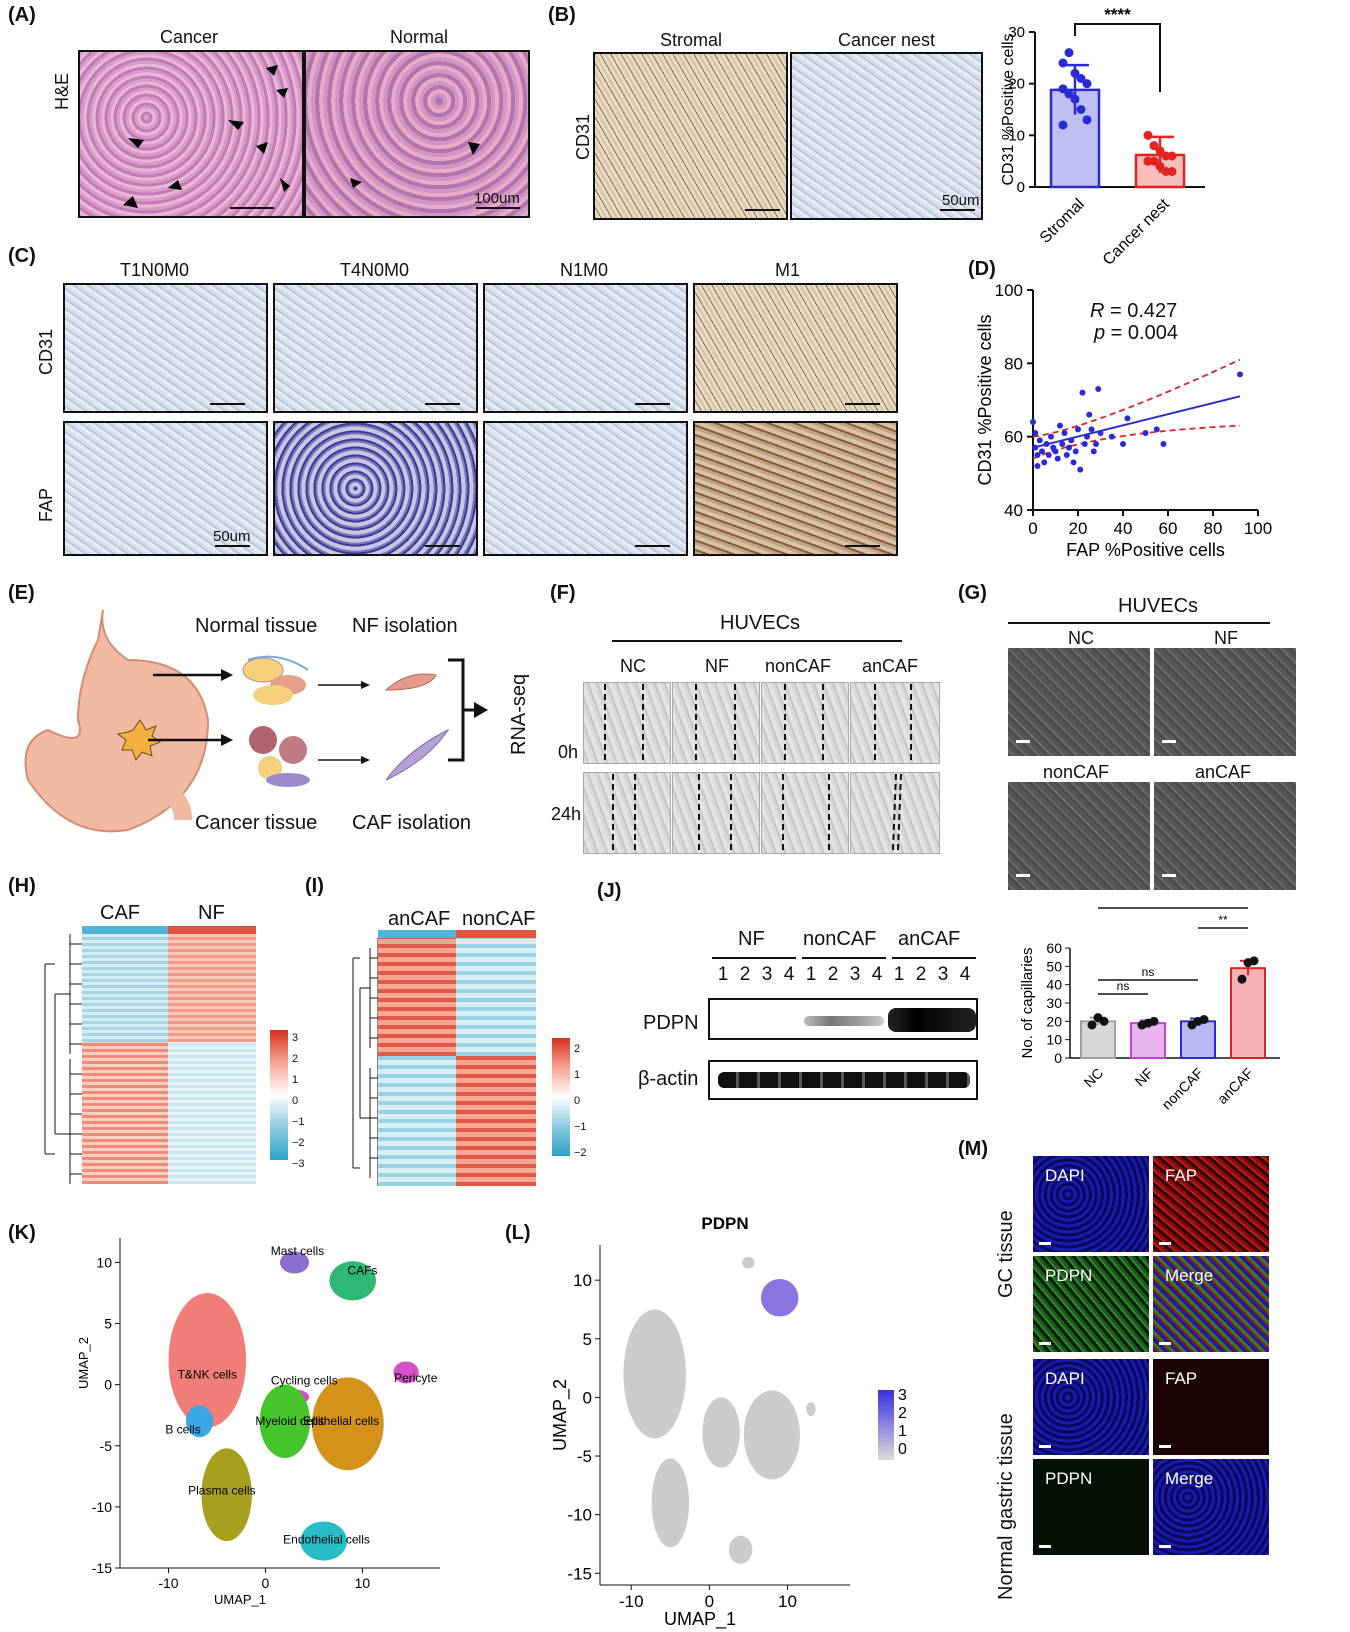  I want to click on d-p-annotation: p = 0.004, so click(1136, 333).